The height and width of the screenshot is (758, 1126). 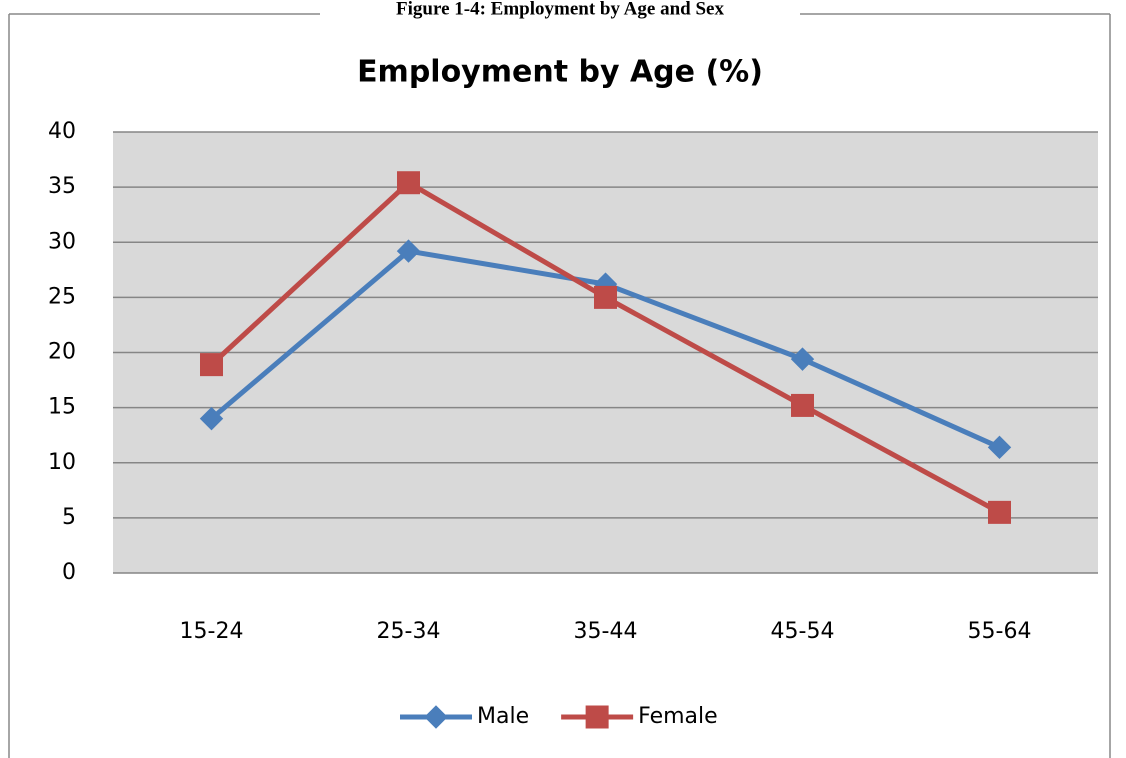 What do you see at coordinates (62, 131) in the screenshot?
I see `y-tick-label: 40` at bounding box center [62, 131].